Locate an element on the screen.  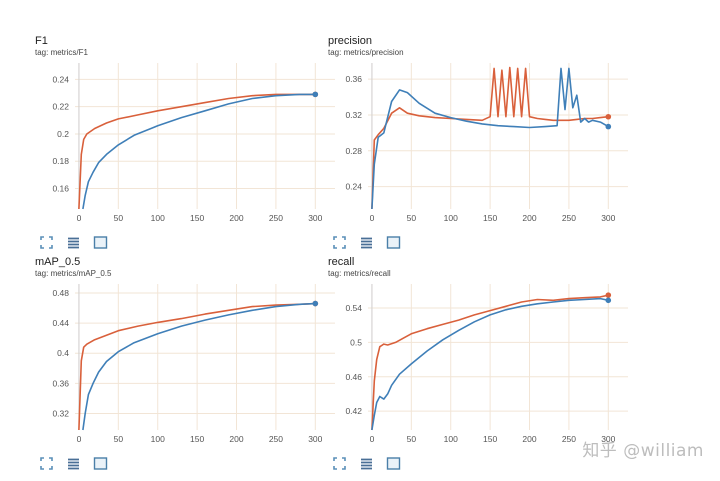
chart-title: mAP_0.5 is located at coordinates (58, 262).